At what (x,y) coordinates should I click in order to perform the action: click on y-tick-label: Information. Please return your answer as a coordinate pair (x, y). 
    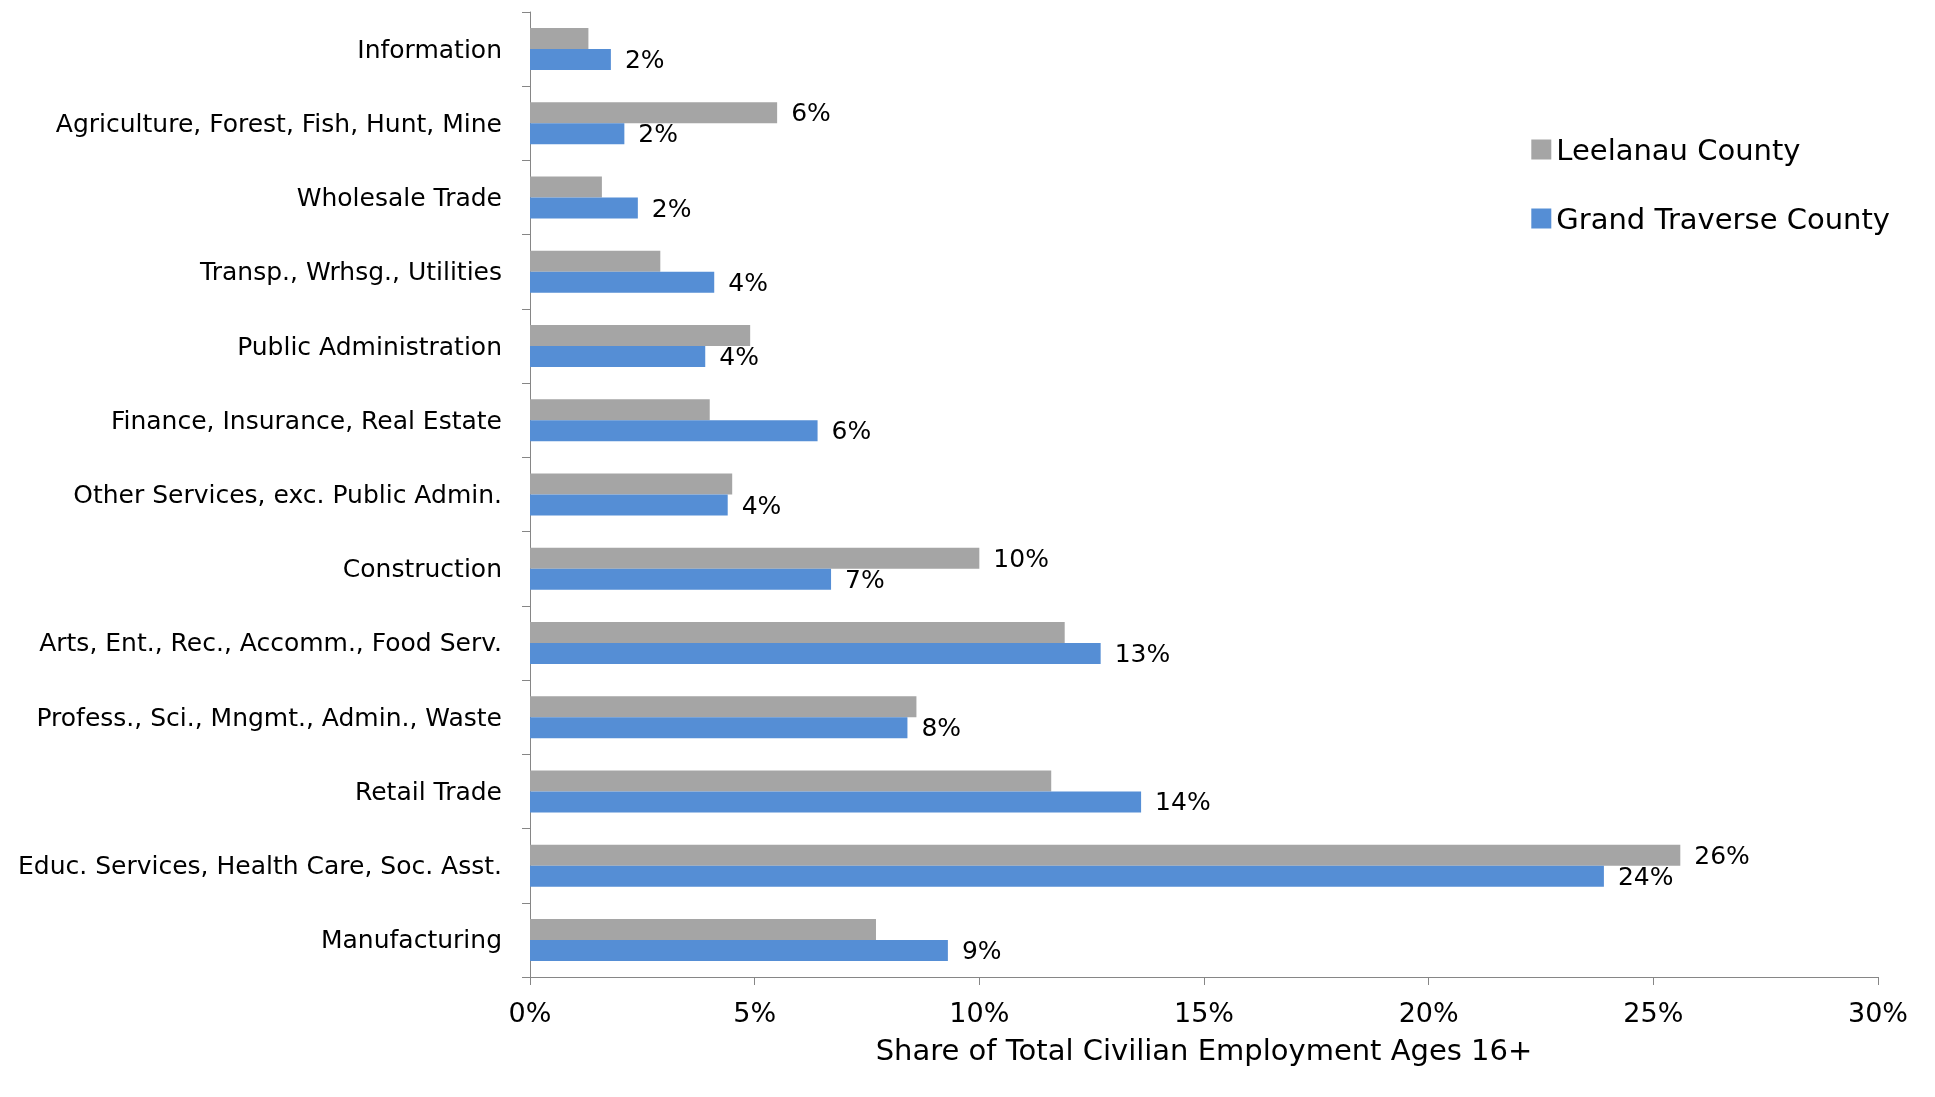
    Looking at the image, I should click on (429, 49).